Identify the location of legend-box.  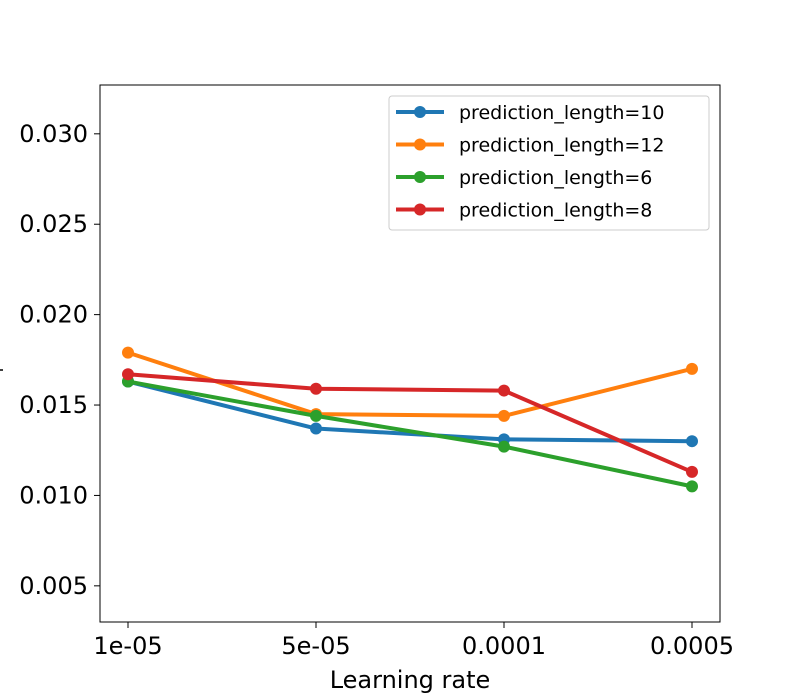
(549, 163).